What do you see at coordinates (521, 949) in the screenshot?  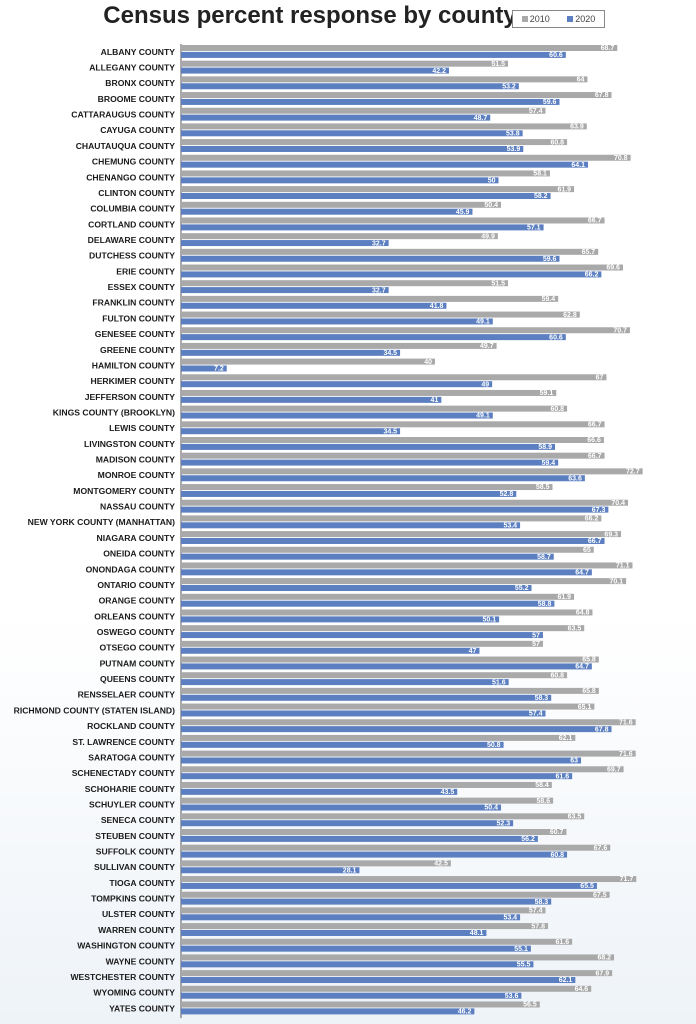 I see `data-label-2020: 55.1` at bounding box center [521, 949].